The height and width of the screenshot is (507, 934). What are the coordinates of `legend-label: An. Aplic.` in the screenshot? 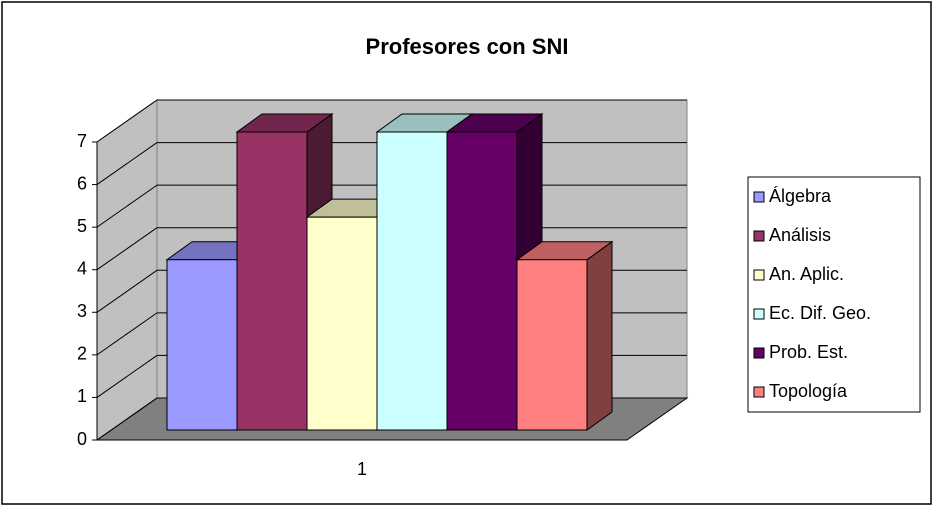 It's located at (806, 274).